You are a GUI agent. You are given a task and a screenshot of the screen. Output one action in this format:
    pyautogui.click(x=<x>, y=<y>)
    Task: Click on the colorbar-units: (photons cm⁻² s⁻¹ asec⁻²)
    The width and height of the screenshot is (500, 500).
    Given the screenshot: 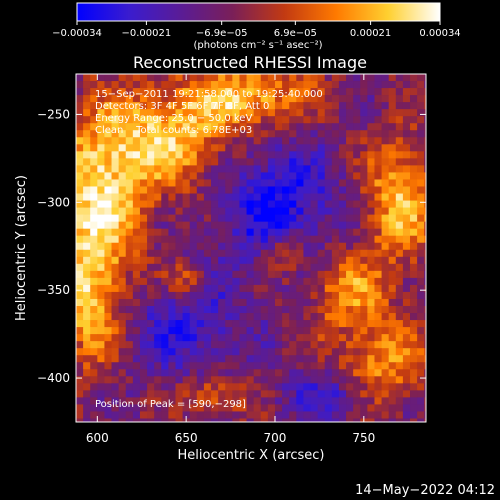 What is the action you would take?
    pyautogui.click(x=257, y=45)
    